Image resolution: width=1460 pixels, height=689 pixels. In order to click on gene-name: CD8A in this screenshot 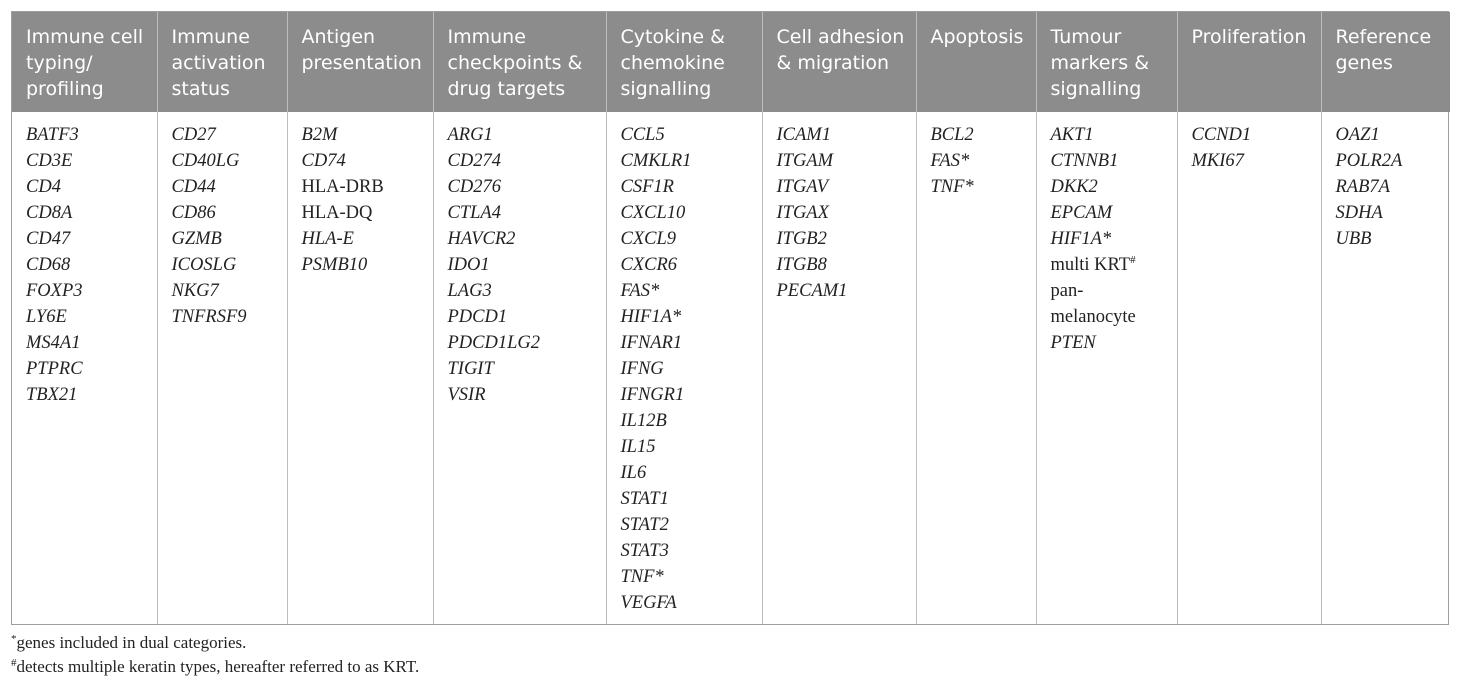, I will do `click(87, 213)`.